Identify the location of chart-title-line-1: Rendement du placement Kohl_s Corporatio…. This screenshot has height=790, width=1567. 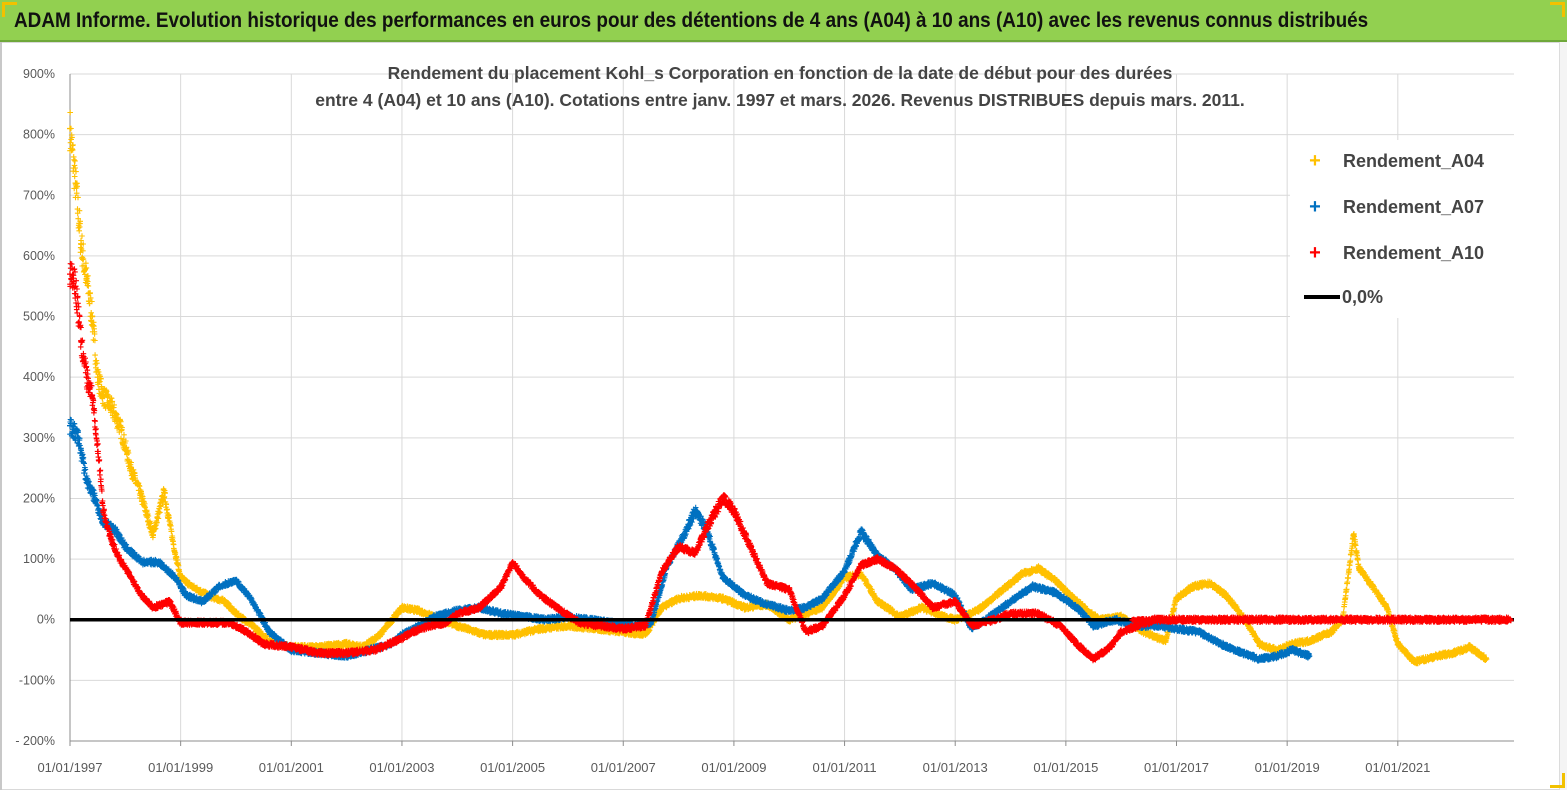
(780, 73).